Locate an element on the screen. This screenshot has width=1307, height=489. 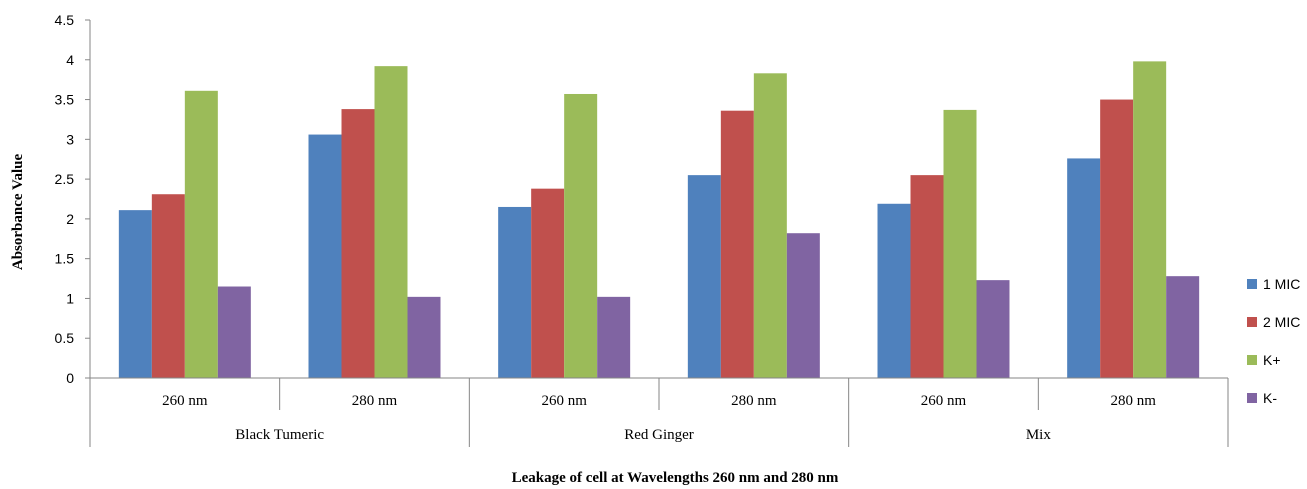
group-label: Black Tumeric is located at coordinates (279, 435).